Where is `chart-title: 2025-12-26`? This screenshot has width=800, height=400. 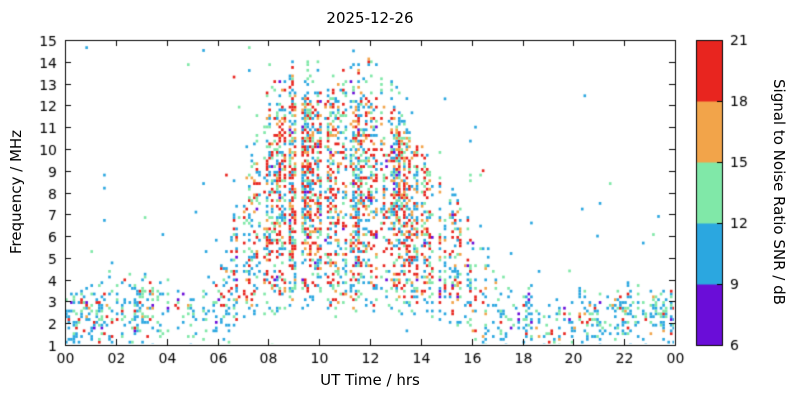
chart-title: 2025-12-26 is located at coordinates (370, 18).